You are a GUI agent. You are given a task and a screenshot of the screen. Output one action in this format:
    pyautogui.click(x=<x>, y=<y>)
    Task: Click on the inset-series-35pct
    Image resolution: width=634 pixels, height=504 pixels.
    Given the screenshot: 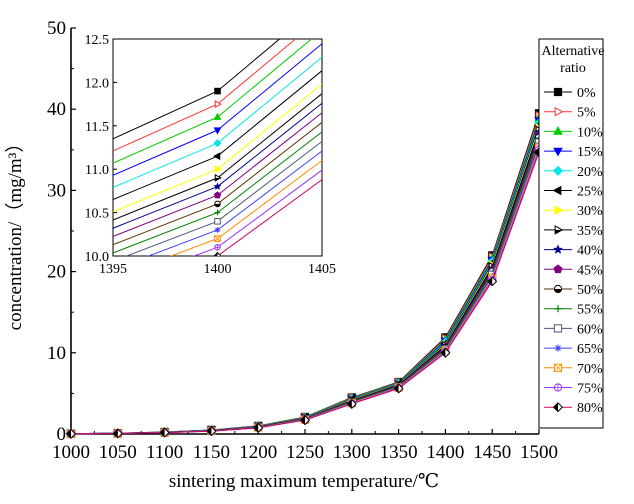 What is the action you would take?
    pyautogui.click(x=217, y=157)
    